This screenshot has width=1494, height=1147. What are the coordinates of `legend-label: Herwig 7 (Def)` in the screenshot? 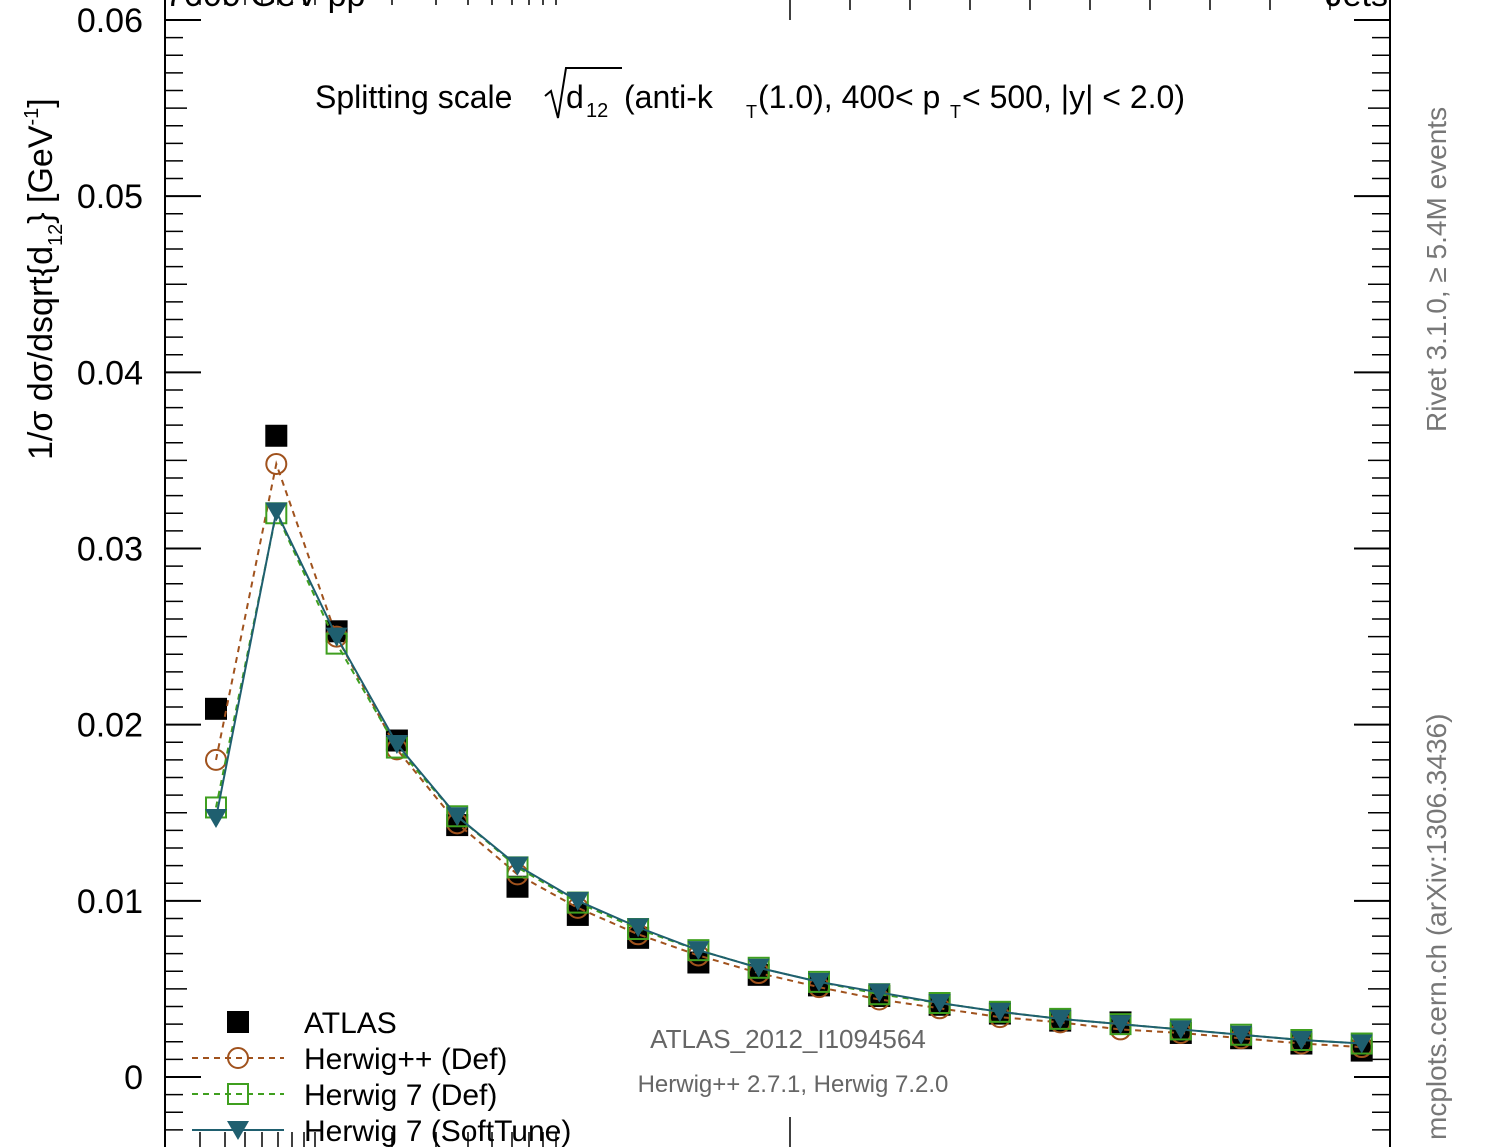 It's located at (400, 1095).